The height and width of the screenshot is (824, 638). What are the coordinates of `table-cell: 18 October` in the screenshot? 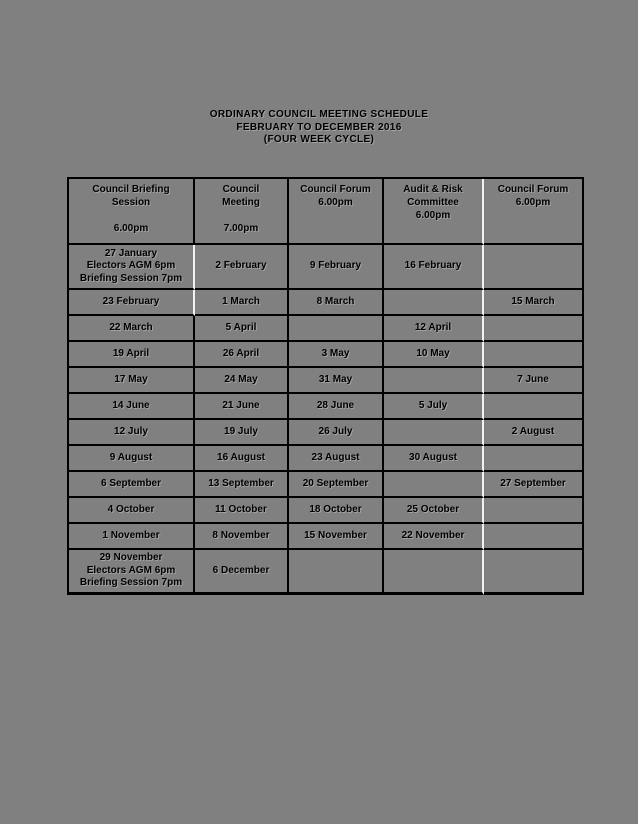 It's located at (336, 511).